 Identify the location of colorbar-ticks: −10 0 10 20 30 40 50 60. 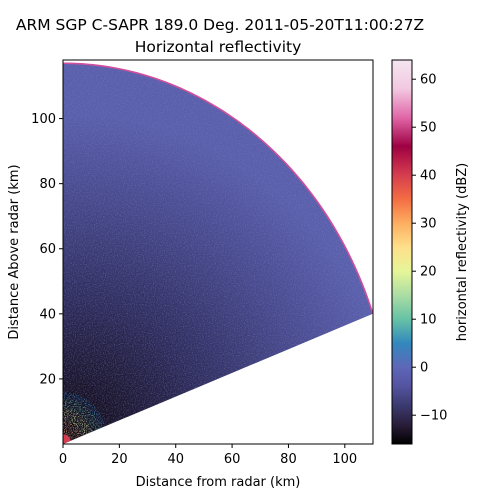
(429, 248).